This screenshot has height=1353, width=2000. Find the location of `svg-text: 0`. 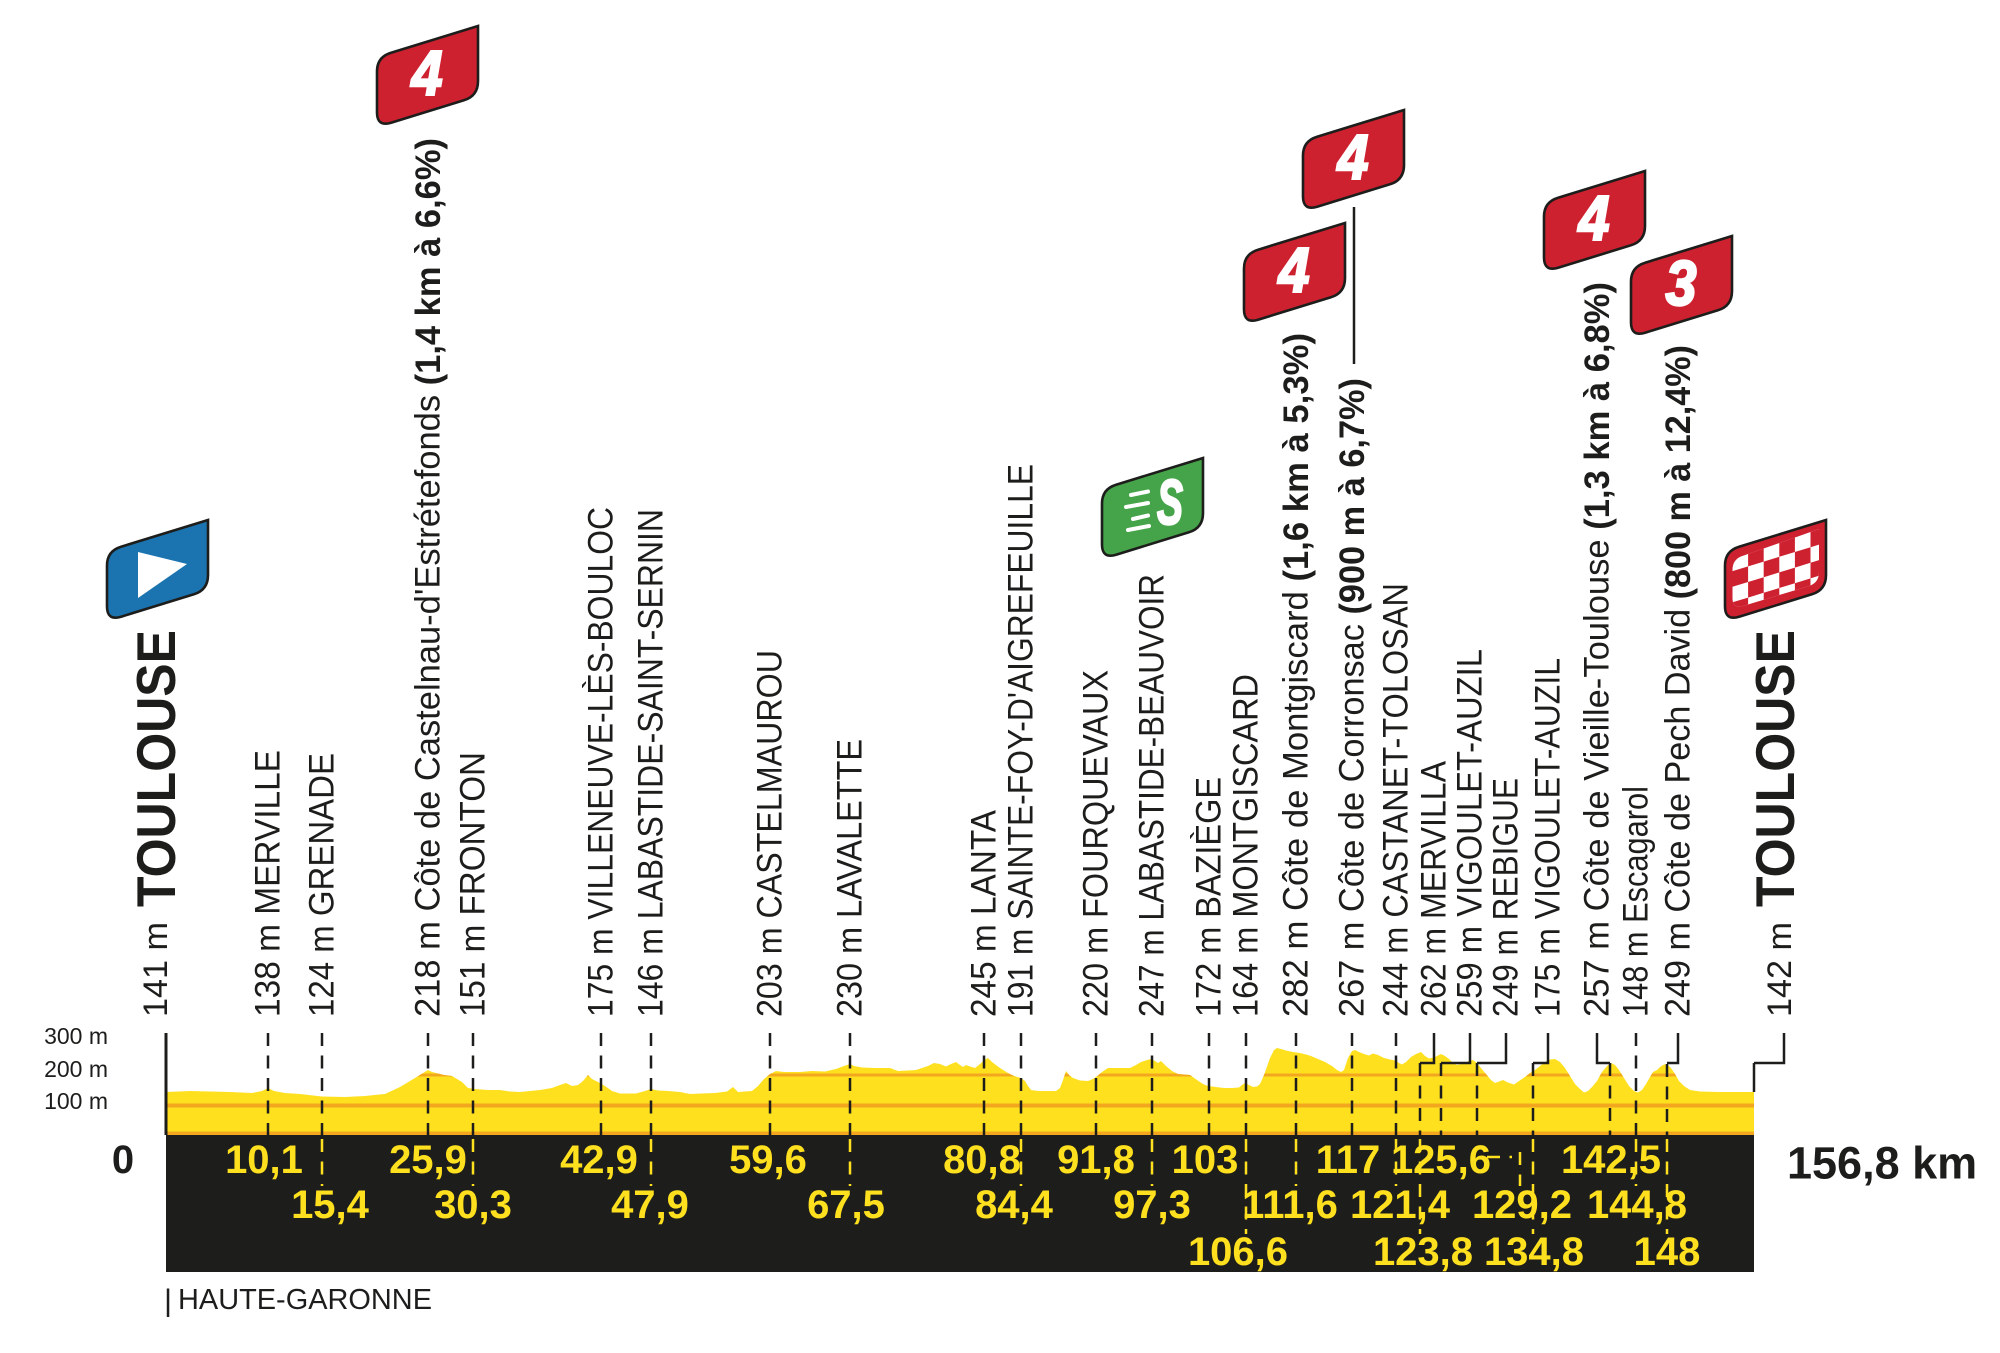

svg-text: 0 is located at coordinates (123, 1160).